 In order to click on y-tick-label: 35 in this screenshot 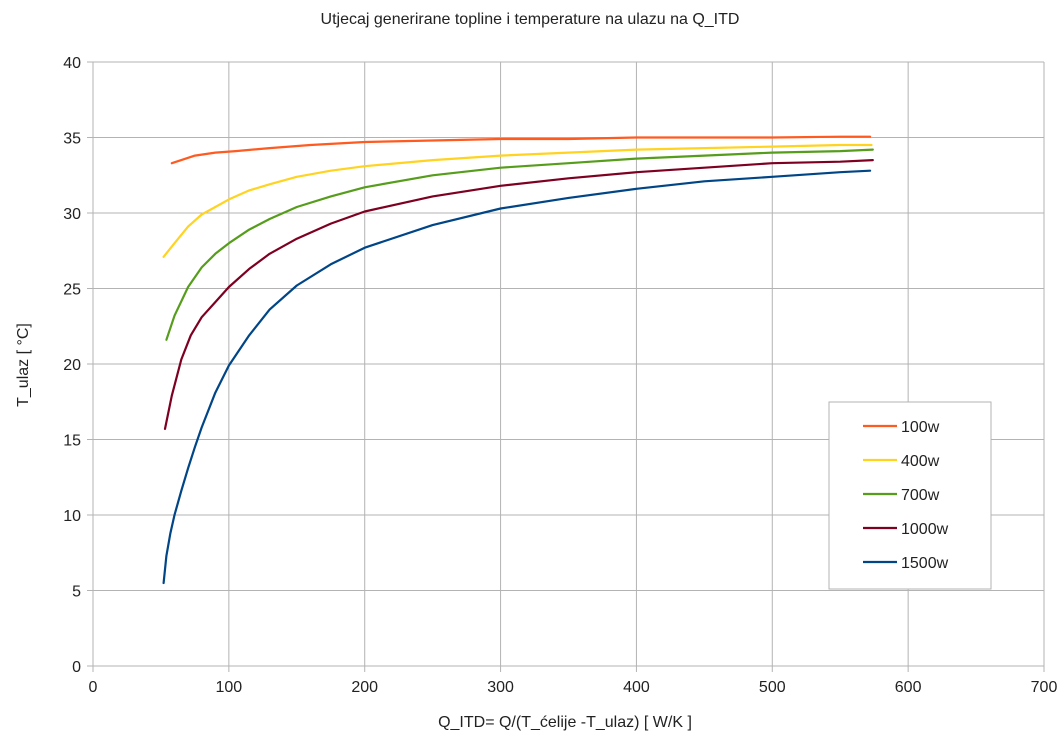, I will do `click(72, 139)`.